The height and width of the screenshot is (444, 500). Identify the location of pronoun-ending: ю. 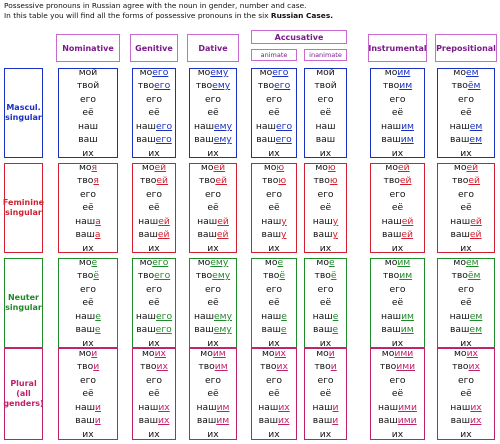
(331, 167).